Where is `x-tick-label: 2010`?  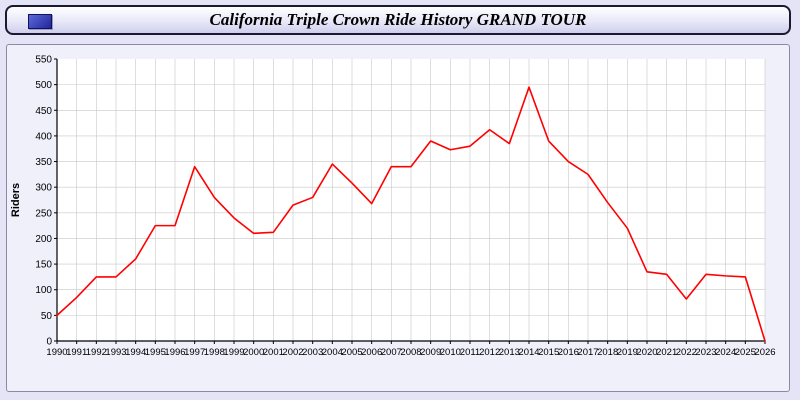
x-tick-label: 2010 is located at coordinates (450, 352).